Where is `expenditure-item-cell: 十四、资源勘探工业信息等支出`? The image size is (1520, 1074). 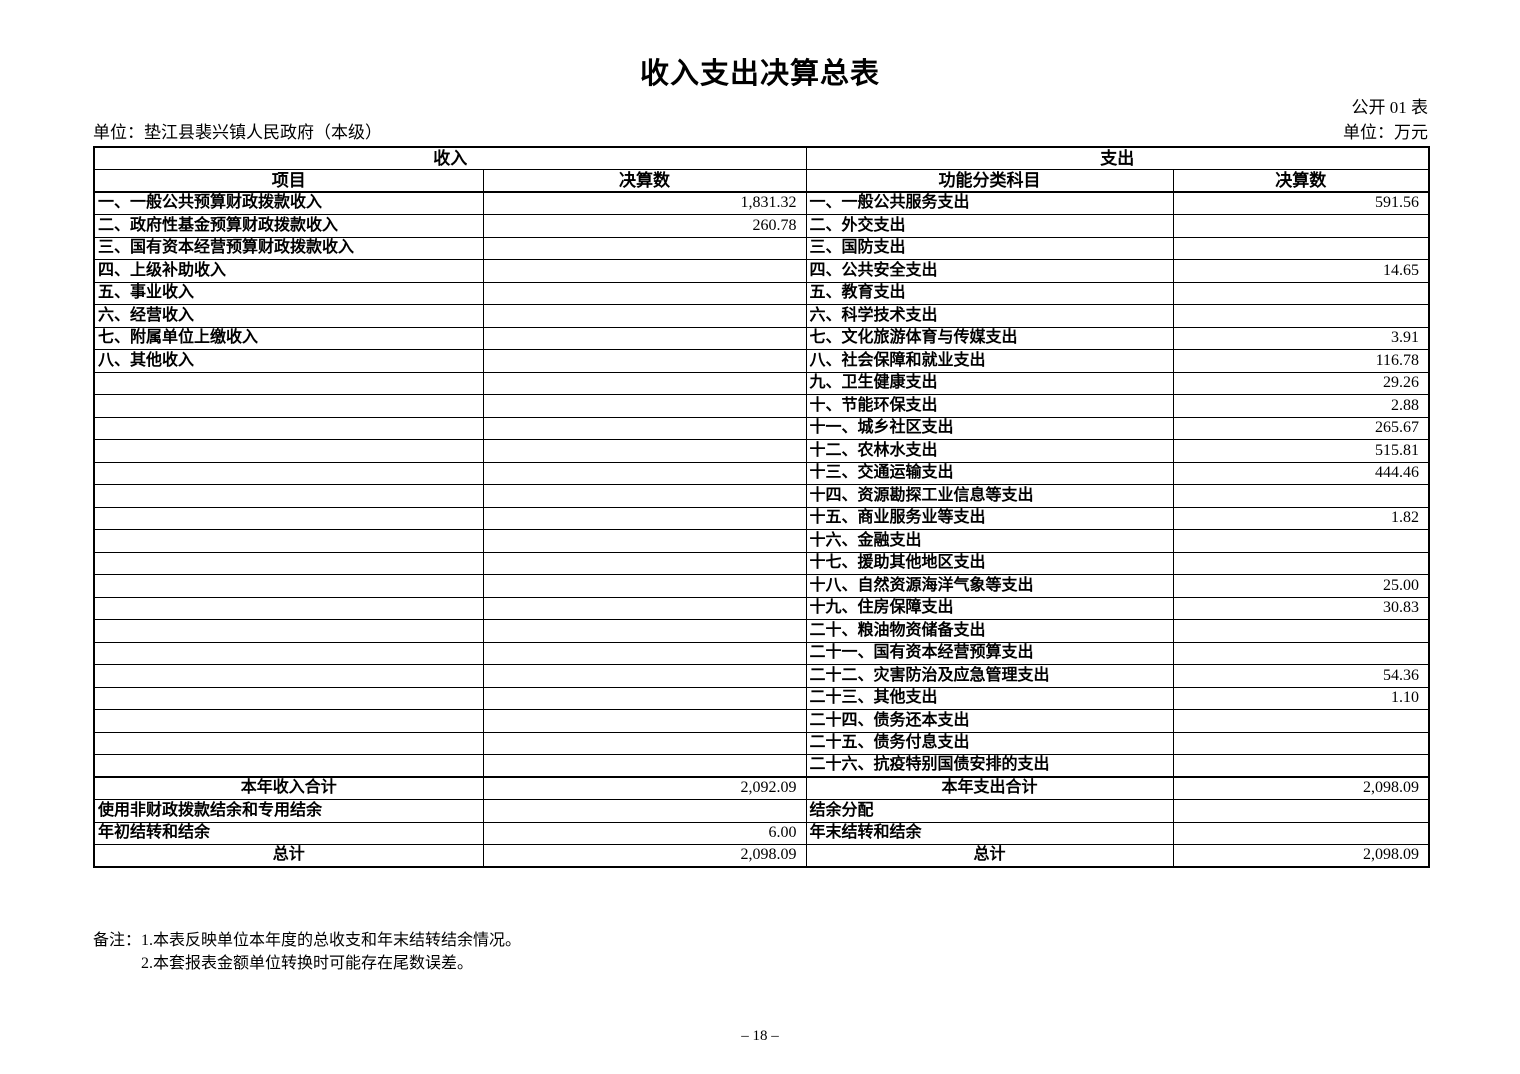 expenditure-item-cell: 十四、资源勘探工业信息等支出 is located at coordinates (989, 496).